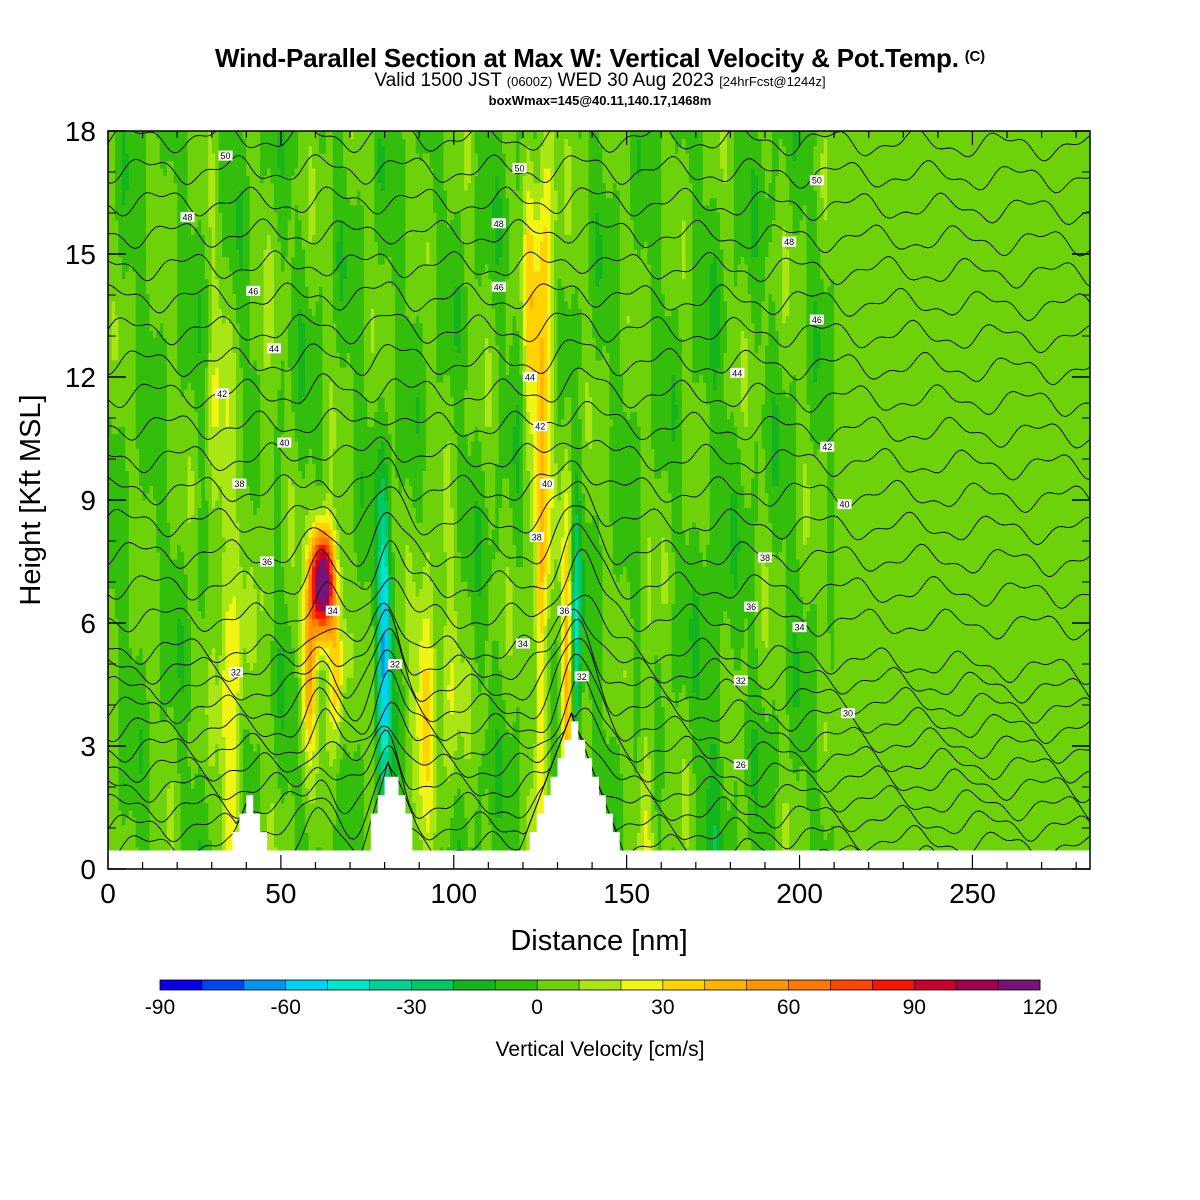  I want to click on valid-date: WED 30 Aug 2023, so click(635, 80).